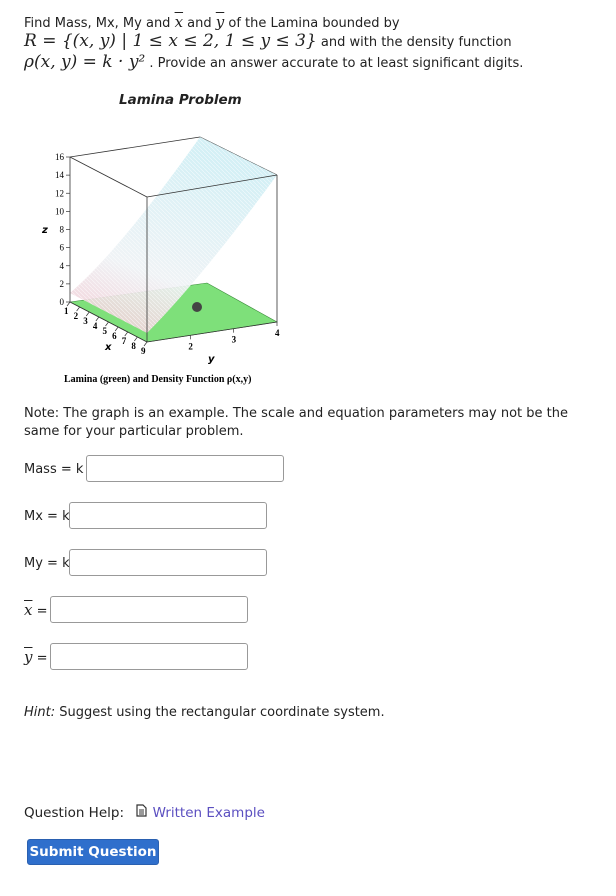  I want to click on x-tick-label: 3, so click(85, 321).